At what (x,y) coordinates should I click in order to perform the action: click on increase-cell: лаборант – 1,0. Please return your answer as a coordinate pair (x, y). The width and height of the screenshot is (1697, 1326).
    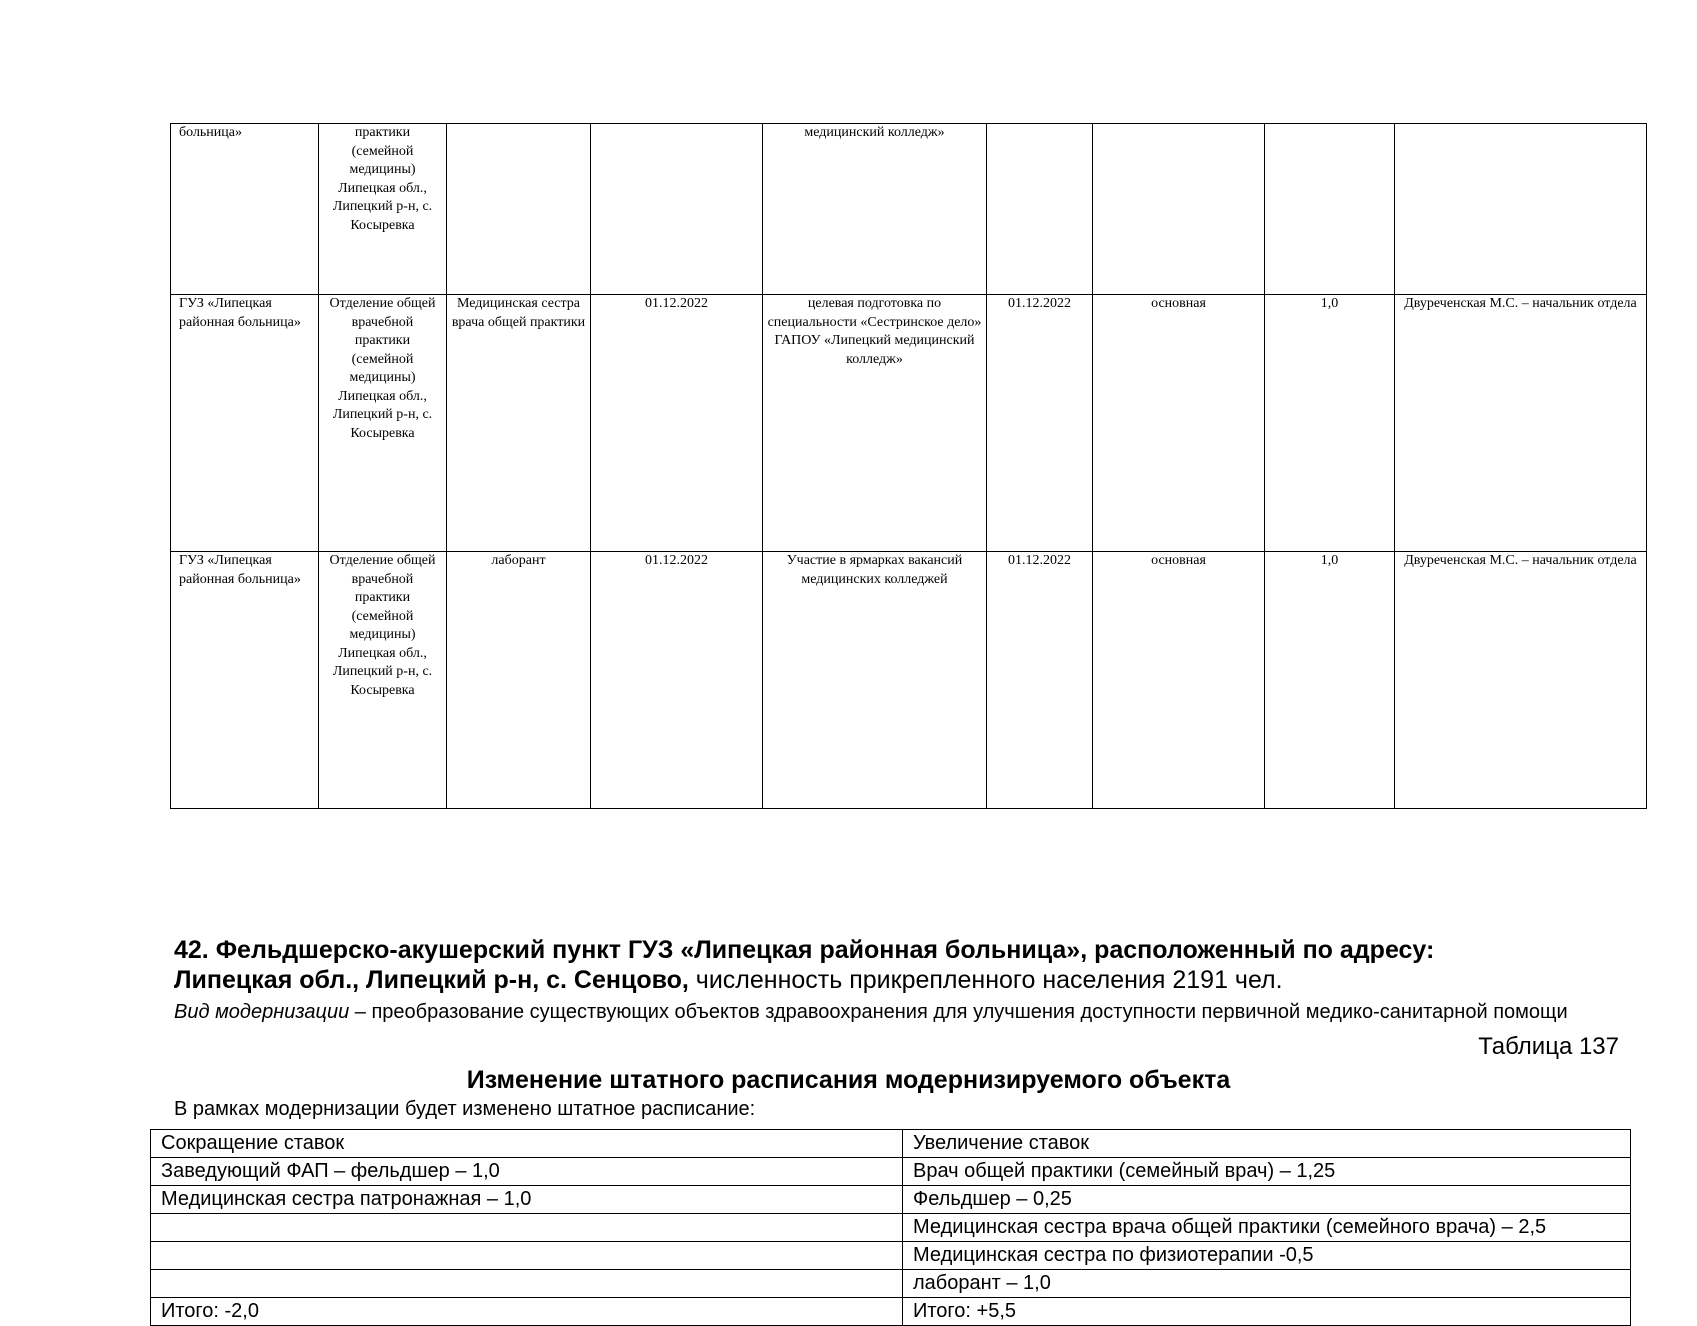
    Looking at the image, I should click on (1266, 1283).